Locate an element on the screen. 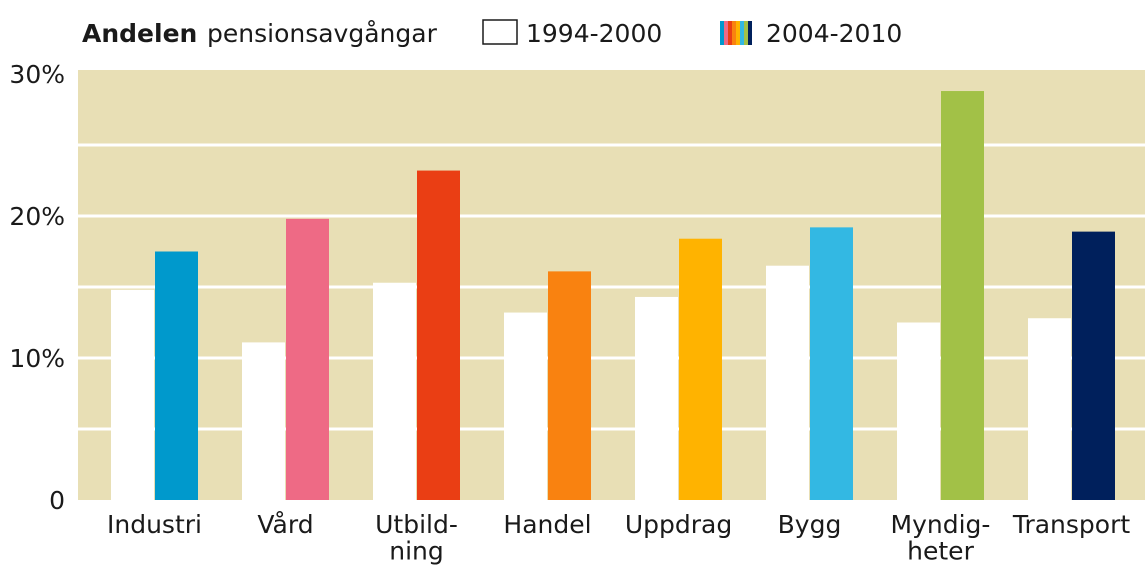 The width and height of the screenshot is (1145, 566). x-tick-label: Handel is located at coordinates (547, 524).